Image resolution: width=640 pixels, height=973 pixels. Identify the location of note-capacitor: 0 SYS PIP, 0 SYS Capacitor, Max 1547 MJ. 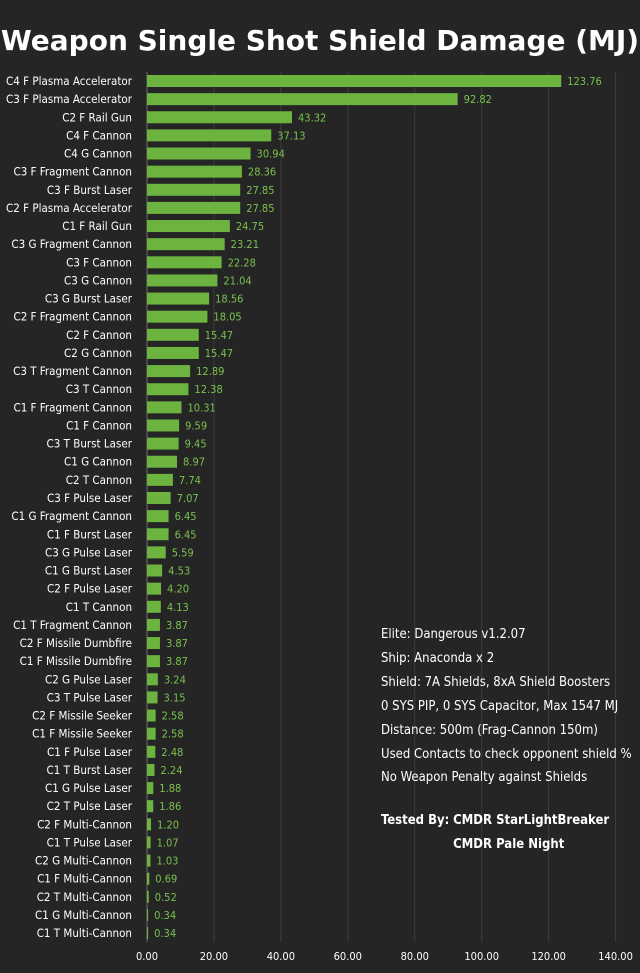
(500, 706).